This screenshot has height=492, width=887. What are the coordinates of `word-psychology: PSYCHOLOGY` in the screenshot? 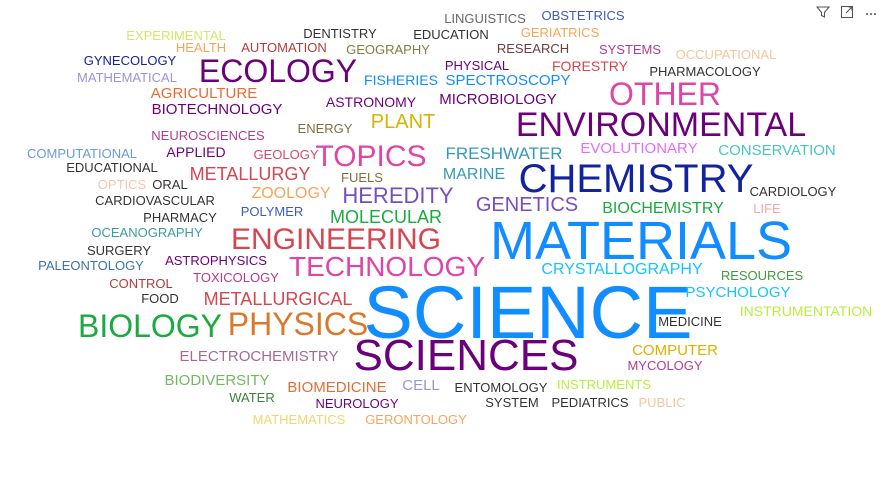 It's located at (738, 292).